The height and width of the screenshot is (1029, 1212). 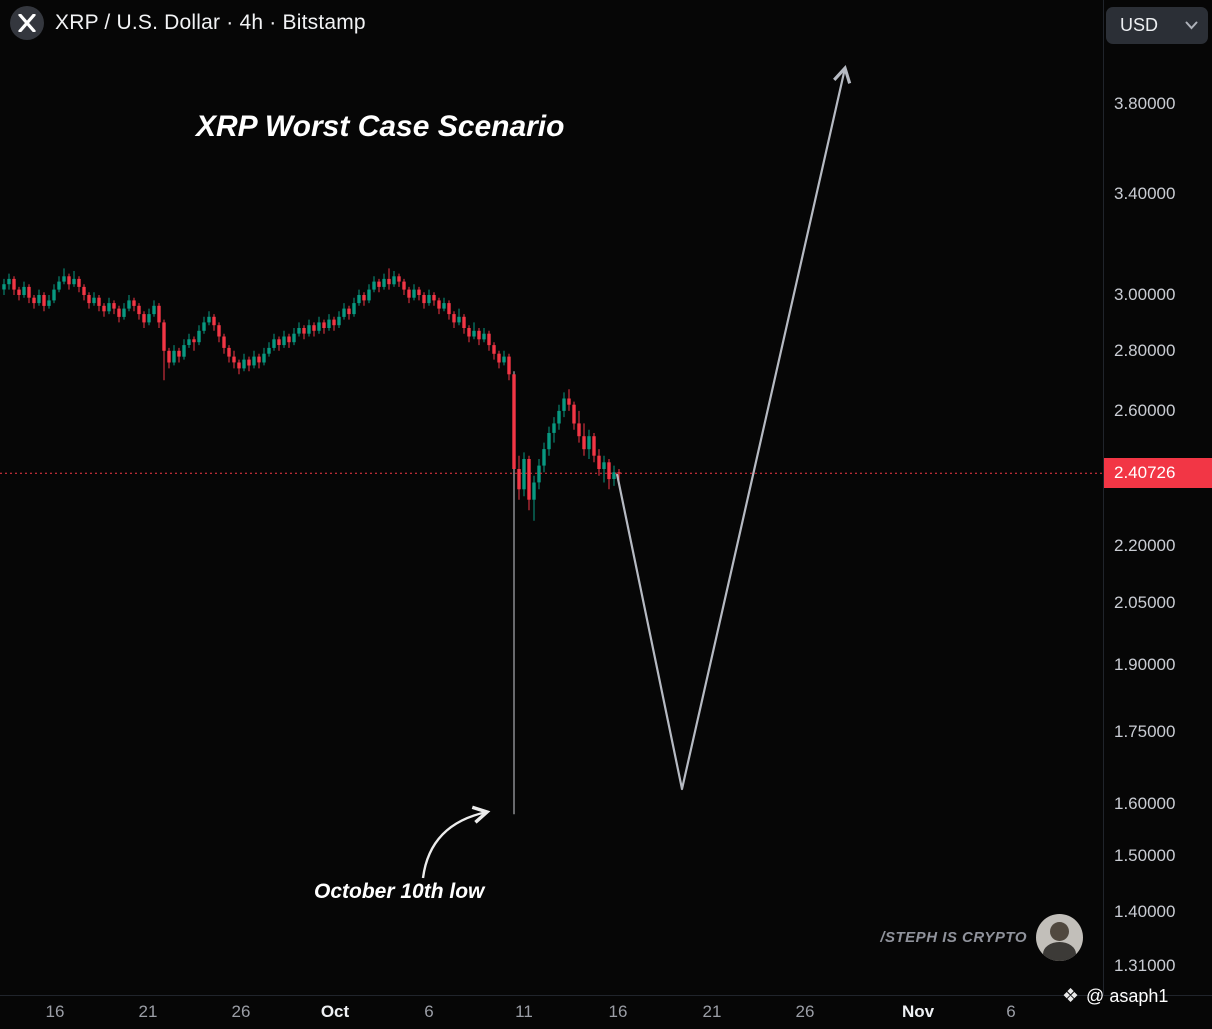 I want to click on currency-selector-value: USD, so click(x=1139, y=25).